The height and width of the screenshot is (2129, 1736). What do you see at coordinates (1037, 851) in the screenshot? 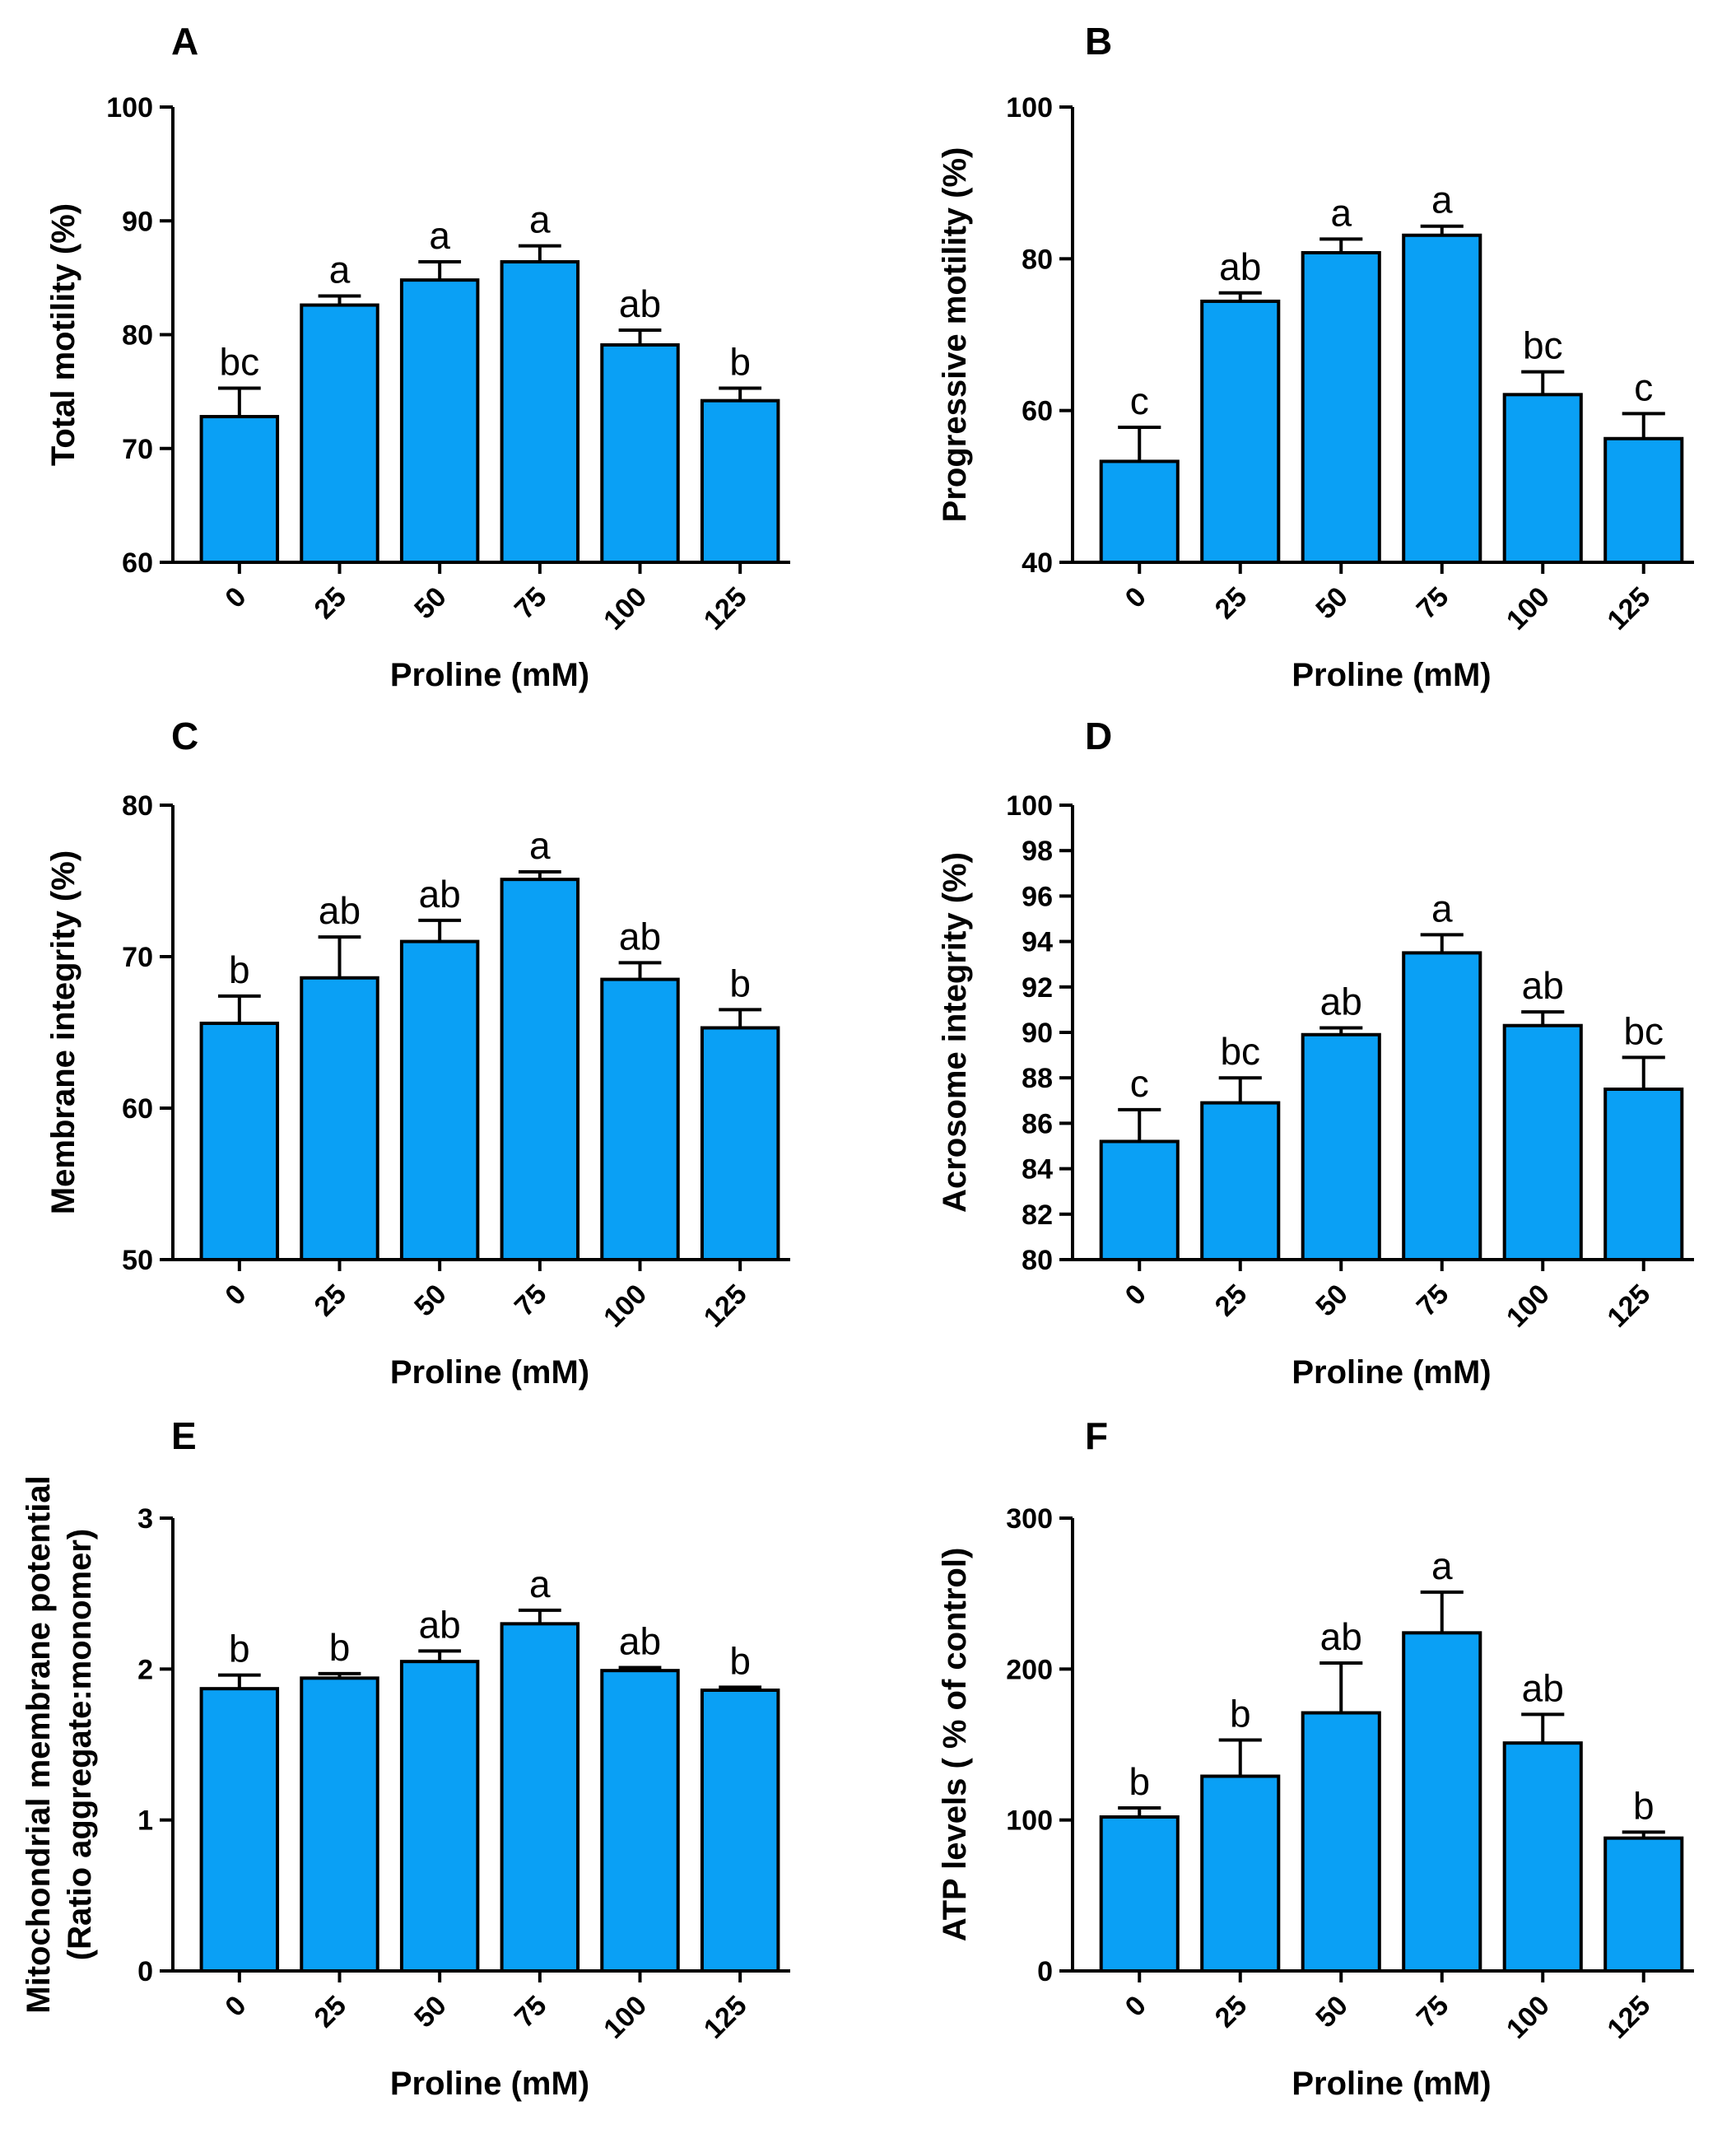
I see `y-tick-label: 98` at bounding box center [1037, 851].